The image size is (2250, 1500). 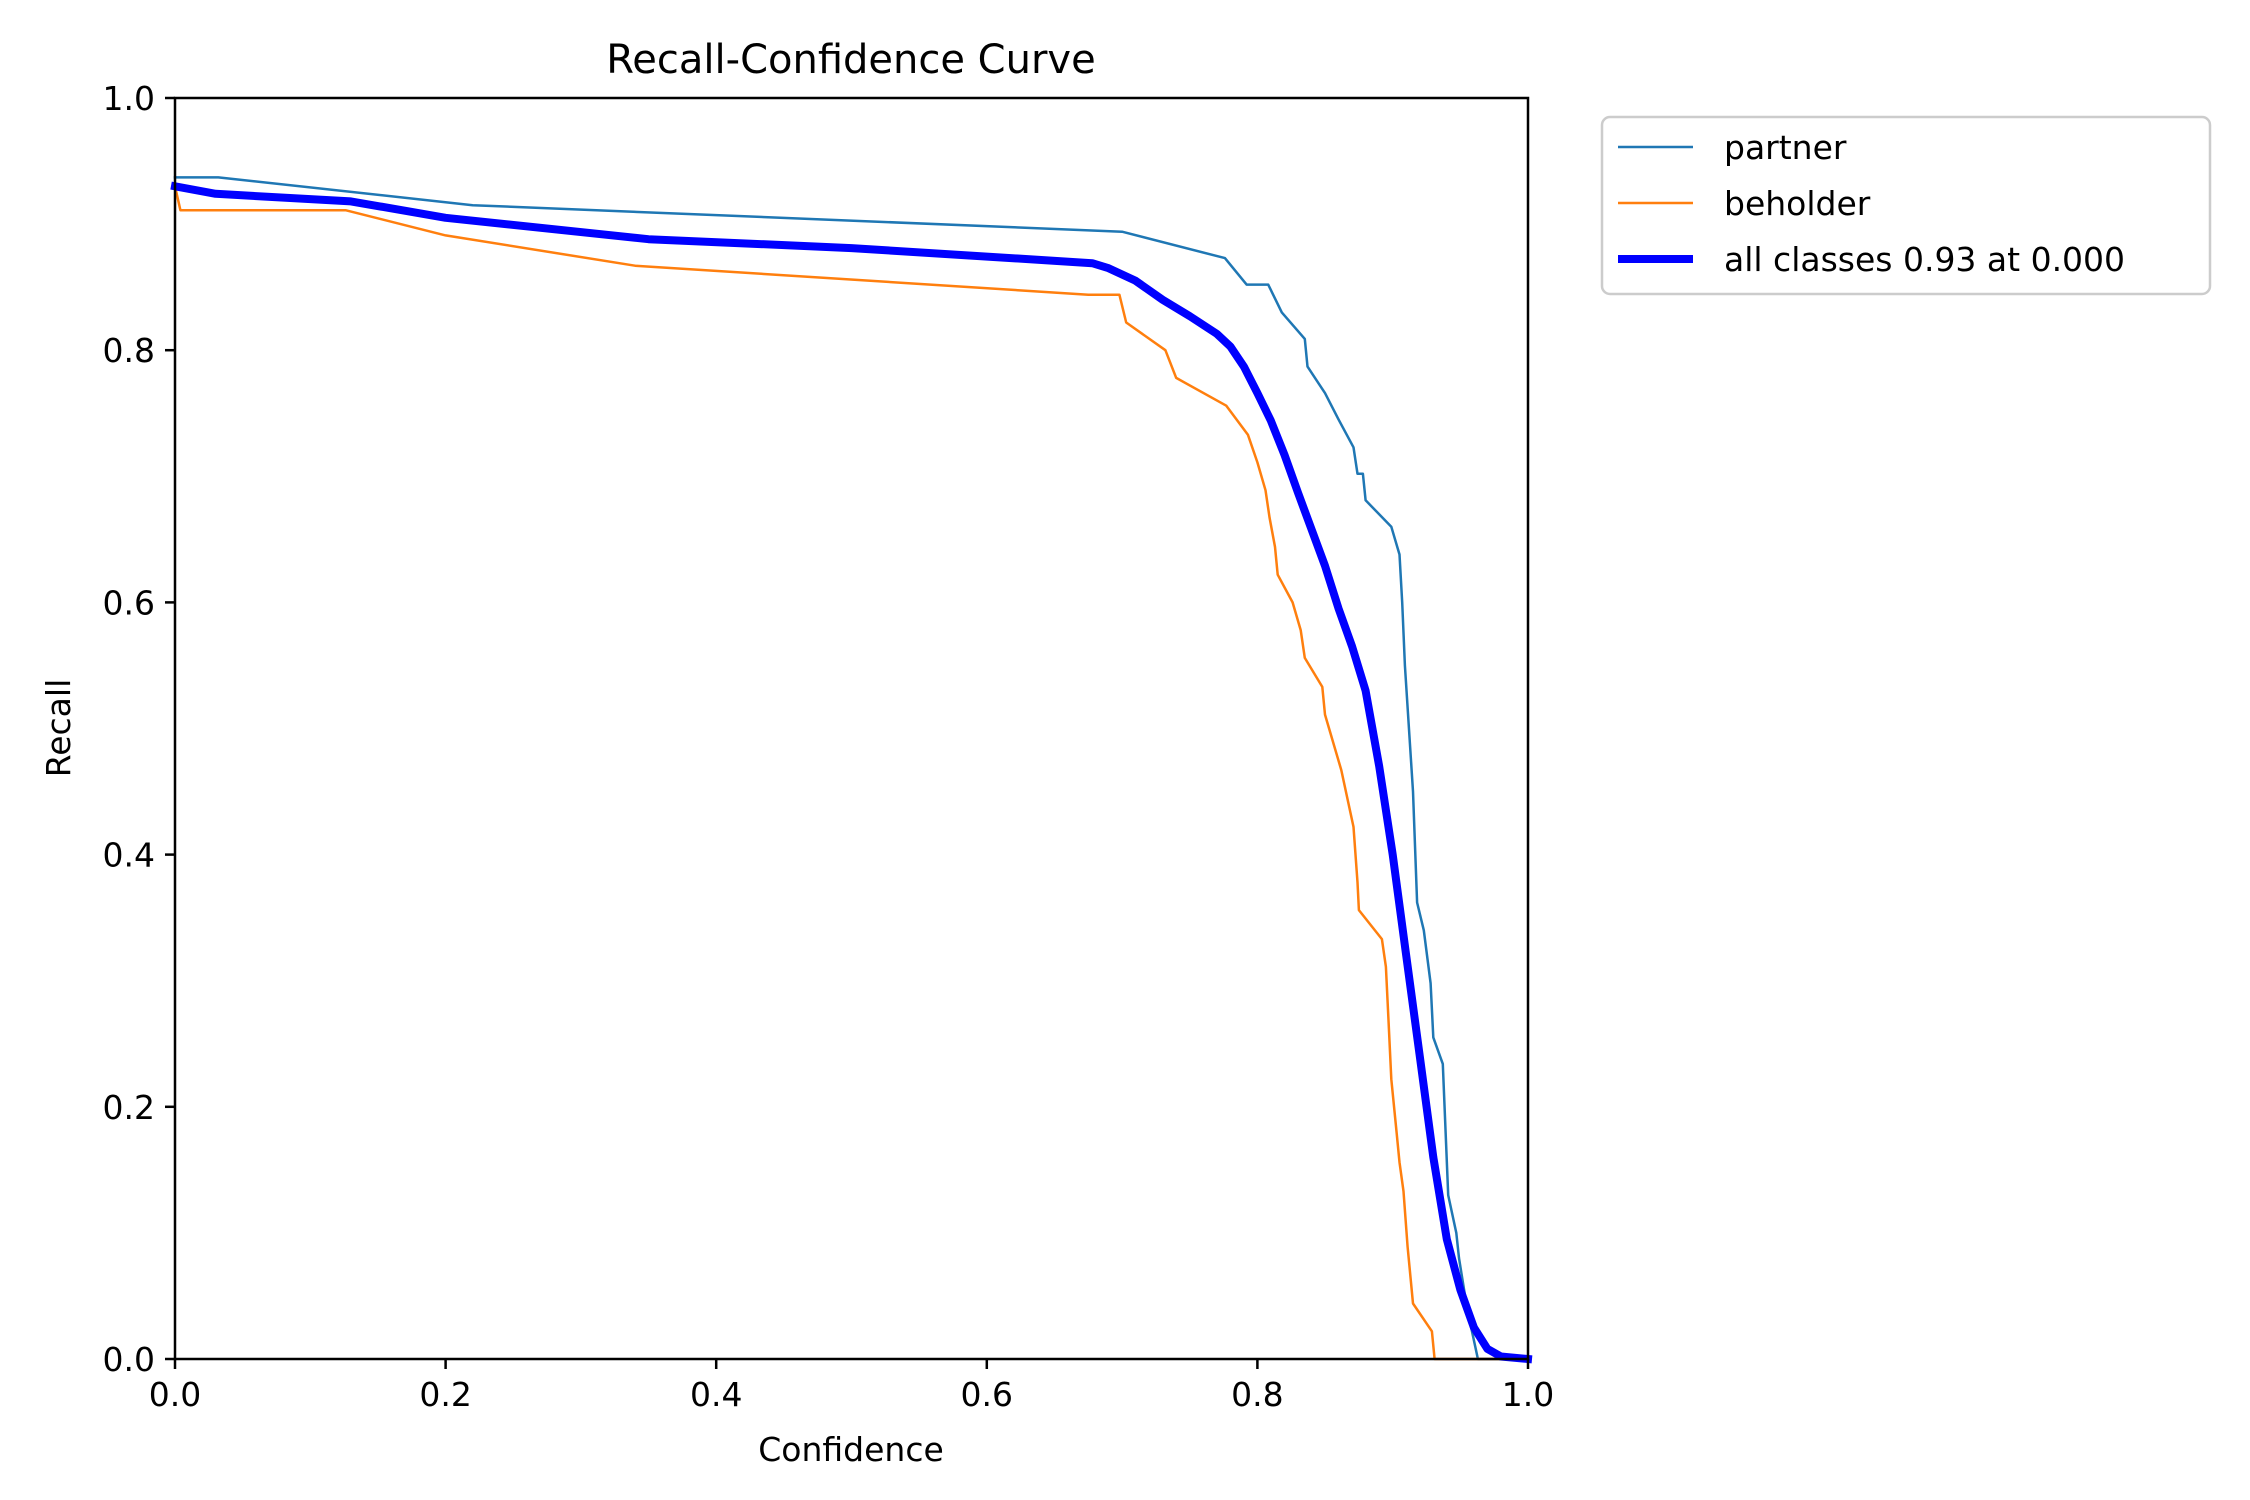 What do you see at coordinates (1924, 259) in the screenshot?
I see `legend-label: all classes 0.93 at 0.000` at bounding box center [1924, 259].